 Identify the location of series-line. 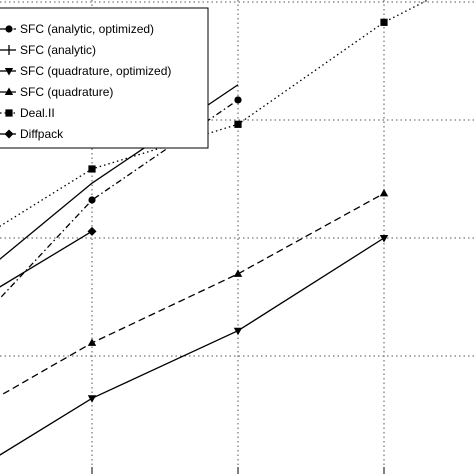
(46, 259).